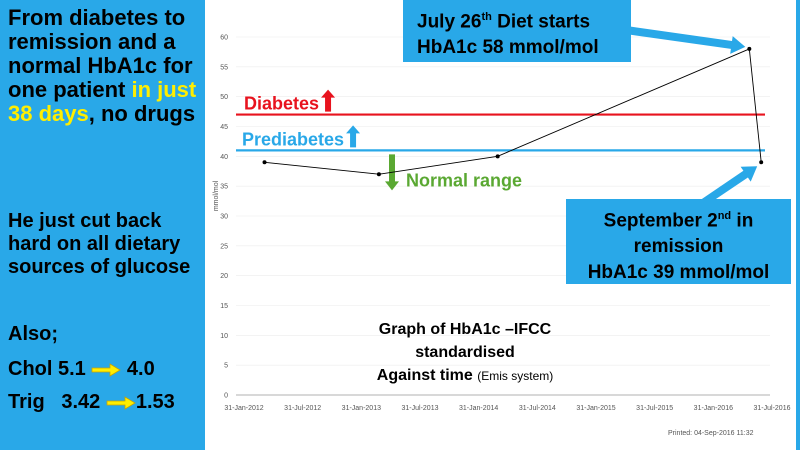 The height and width of the screenshot is (450, 800). What do you see at coordinates (508, 48) in the screenshot?
I see `july-callout-line2: HbA1c 58 mmol/mol` at bounding box center [508, 48].